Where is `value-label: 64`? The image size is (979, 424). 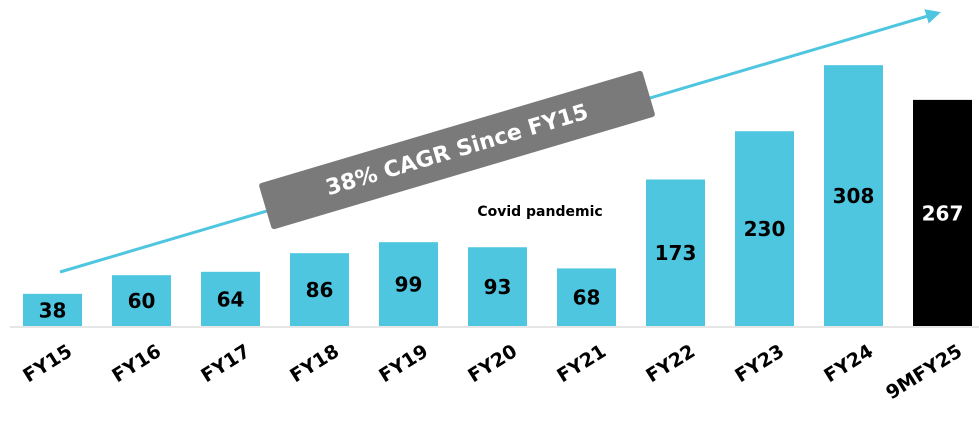 value-label: 64 is located at coordinates (231, 299).